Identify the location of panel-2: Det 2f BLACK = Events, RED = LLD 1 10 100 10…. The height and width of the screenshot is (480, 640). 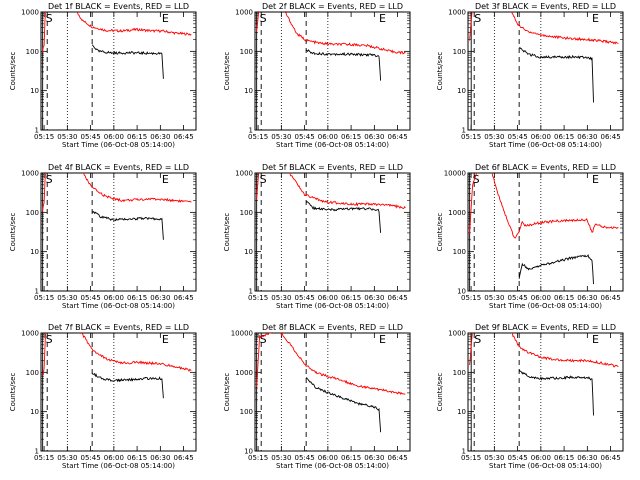
(317, 75).